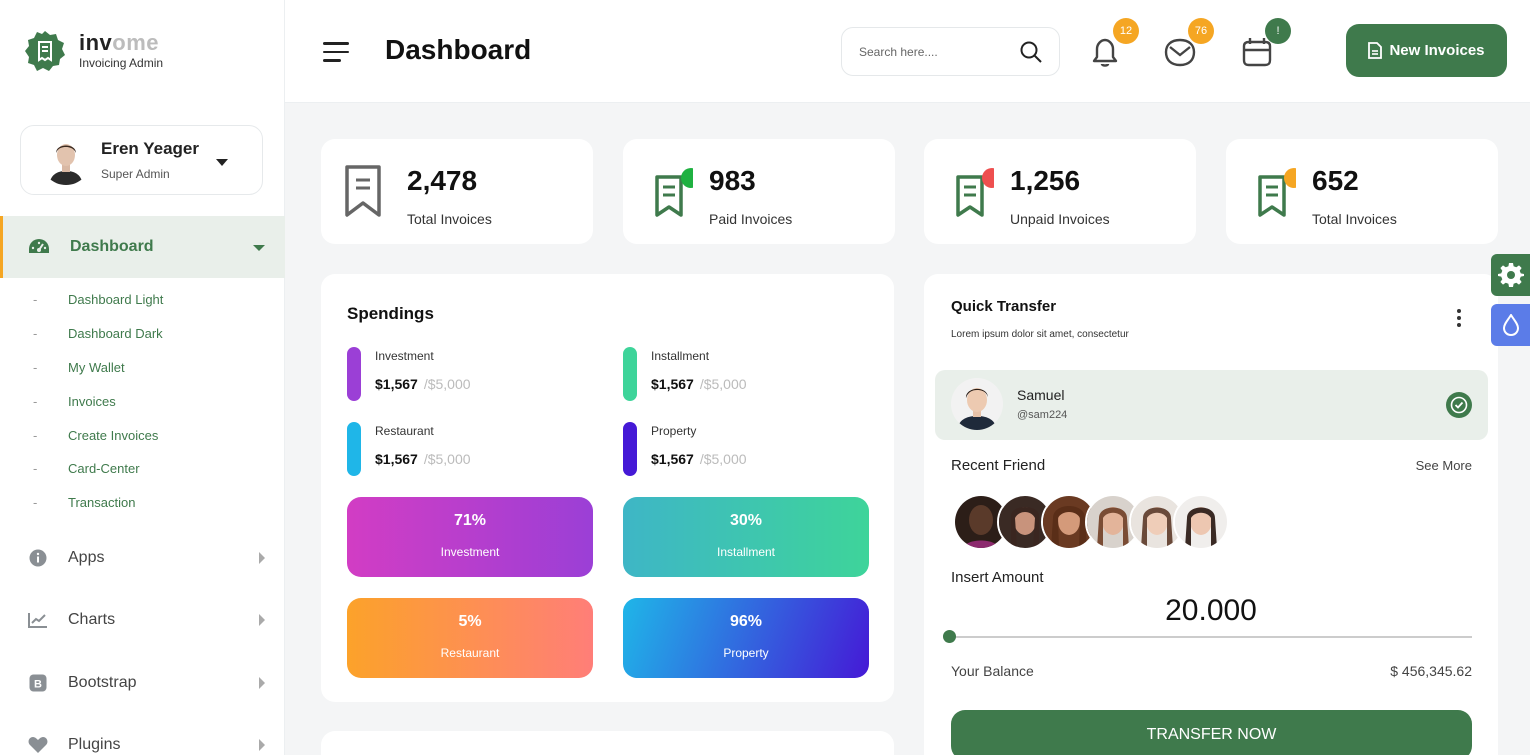 Image resolution: width=1530 pixels, height=755 pixels. I want to click on selected-recipient: Samuel @sam224, so click(1211, 405).